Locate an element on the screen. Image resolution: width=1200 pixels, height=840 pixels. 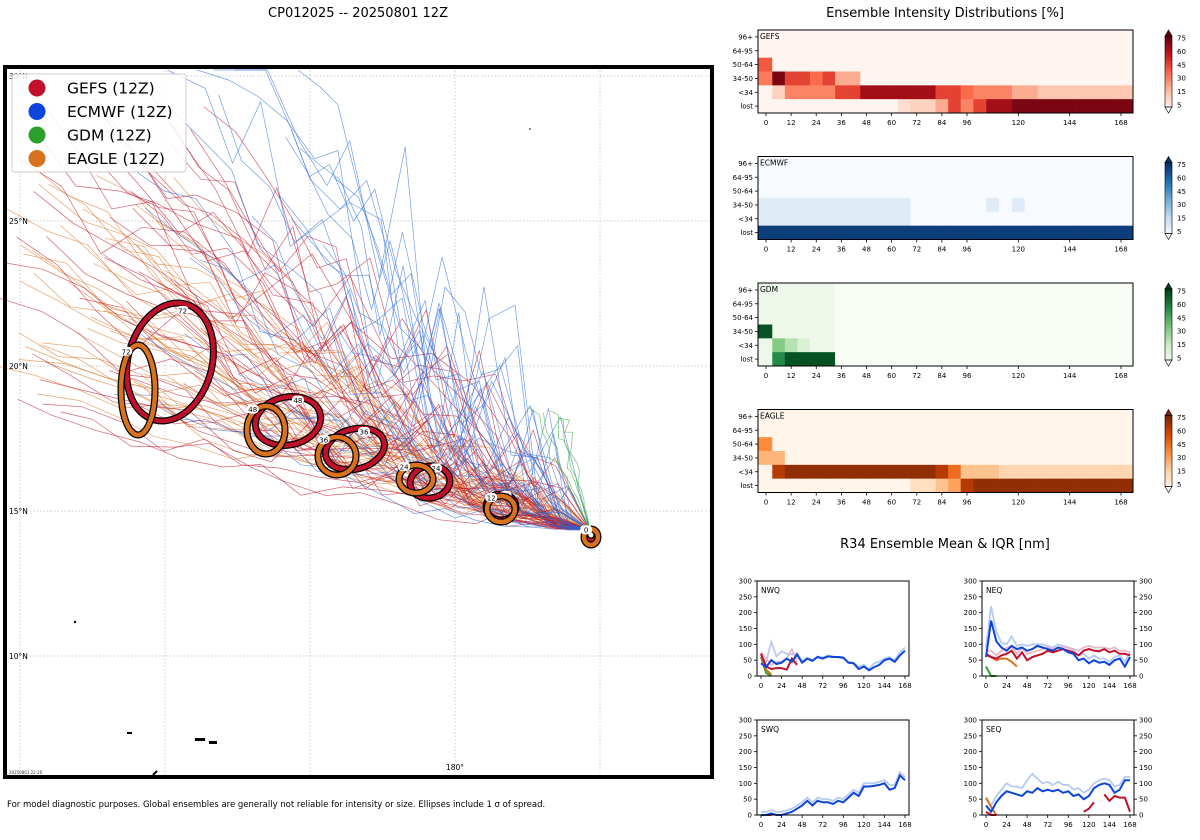
colorbar-tick-label: 75 is located at coordinates (1181, 165).